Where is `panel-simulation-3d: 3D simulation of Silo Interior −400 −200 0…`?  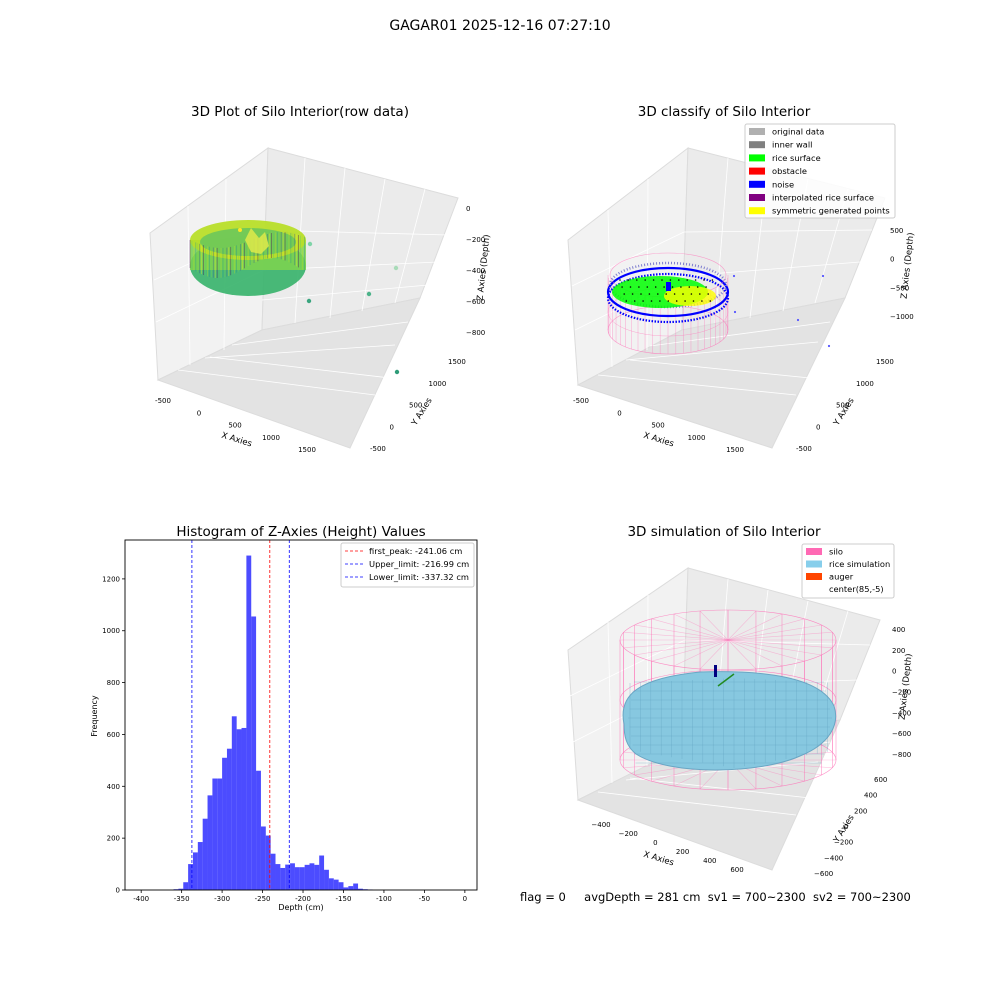
panel-simulation-3d: 3D simulation of Silo Interior −400 −200 0… is located at coordinates (741, 701).